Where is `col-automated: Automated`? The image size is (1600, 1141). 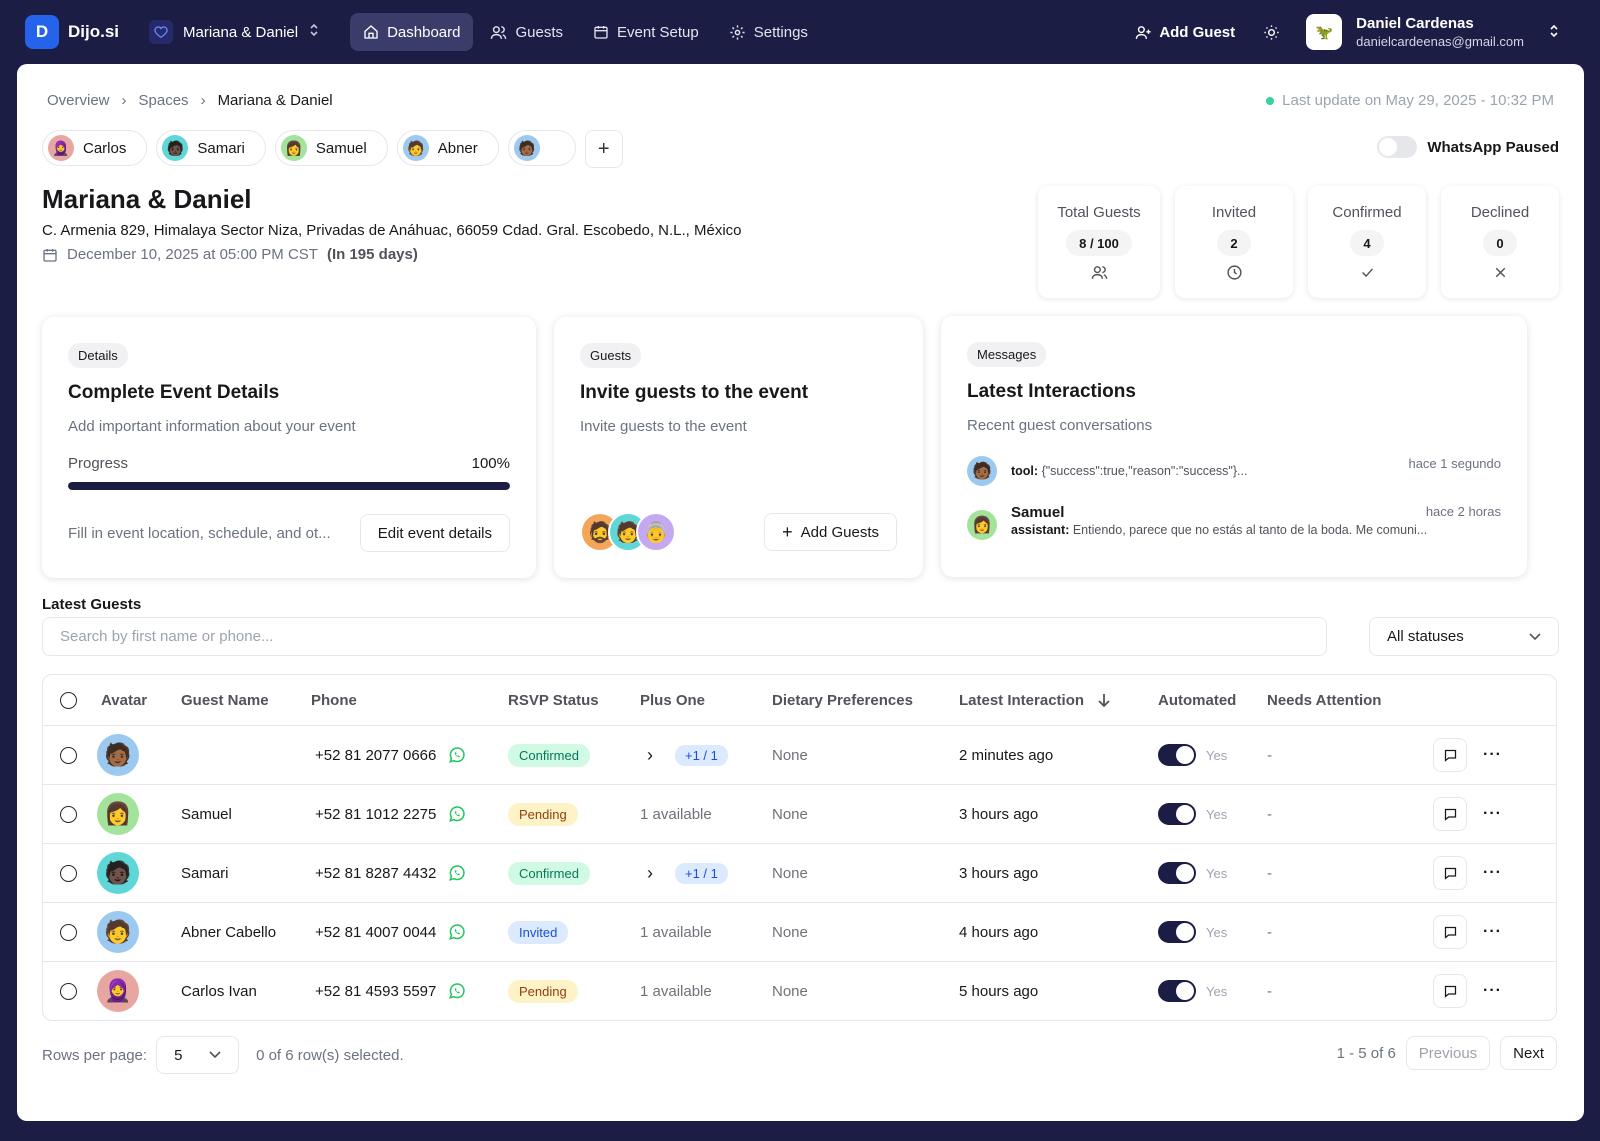 col-automated: Automated is located at coordinates (1197, 700).